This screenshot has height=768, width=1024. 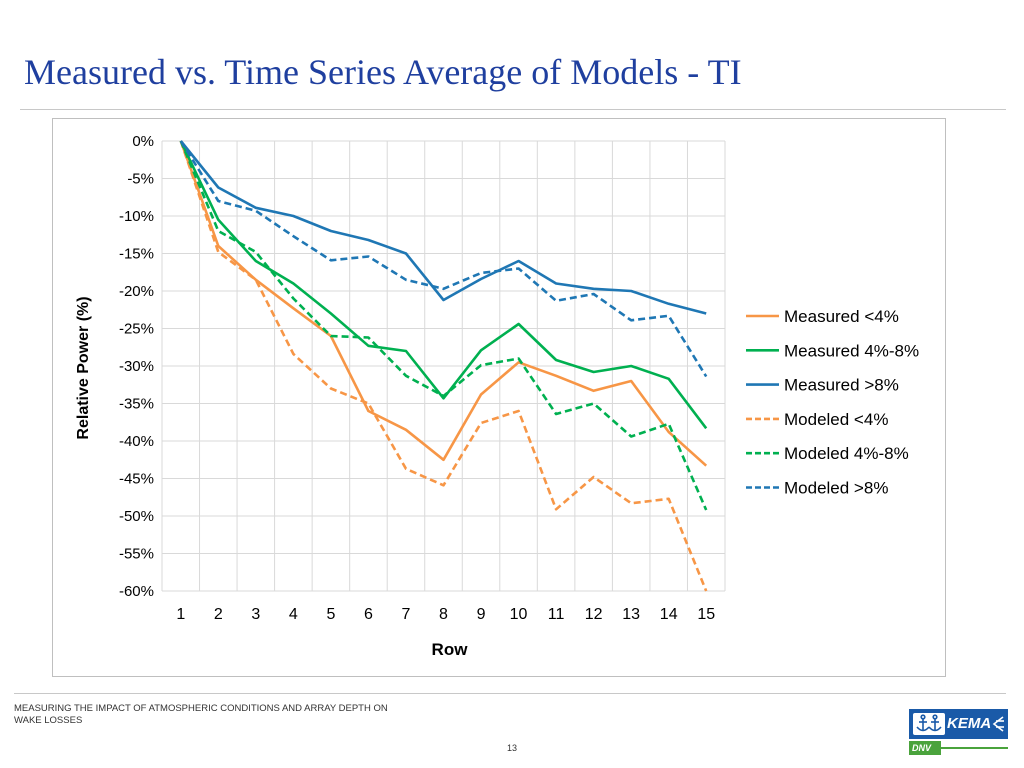 What do you see at coordinates (998, 724) in the screenshot?
I see `lightning-arrows-icon` at bounding box center [998, 724].